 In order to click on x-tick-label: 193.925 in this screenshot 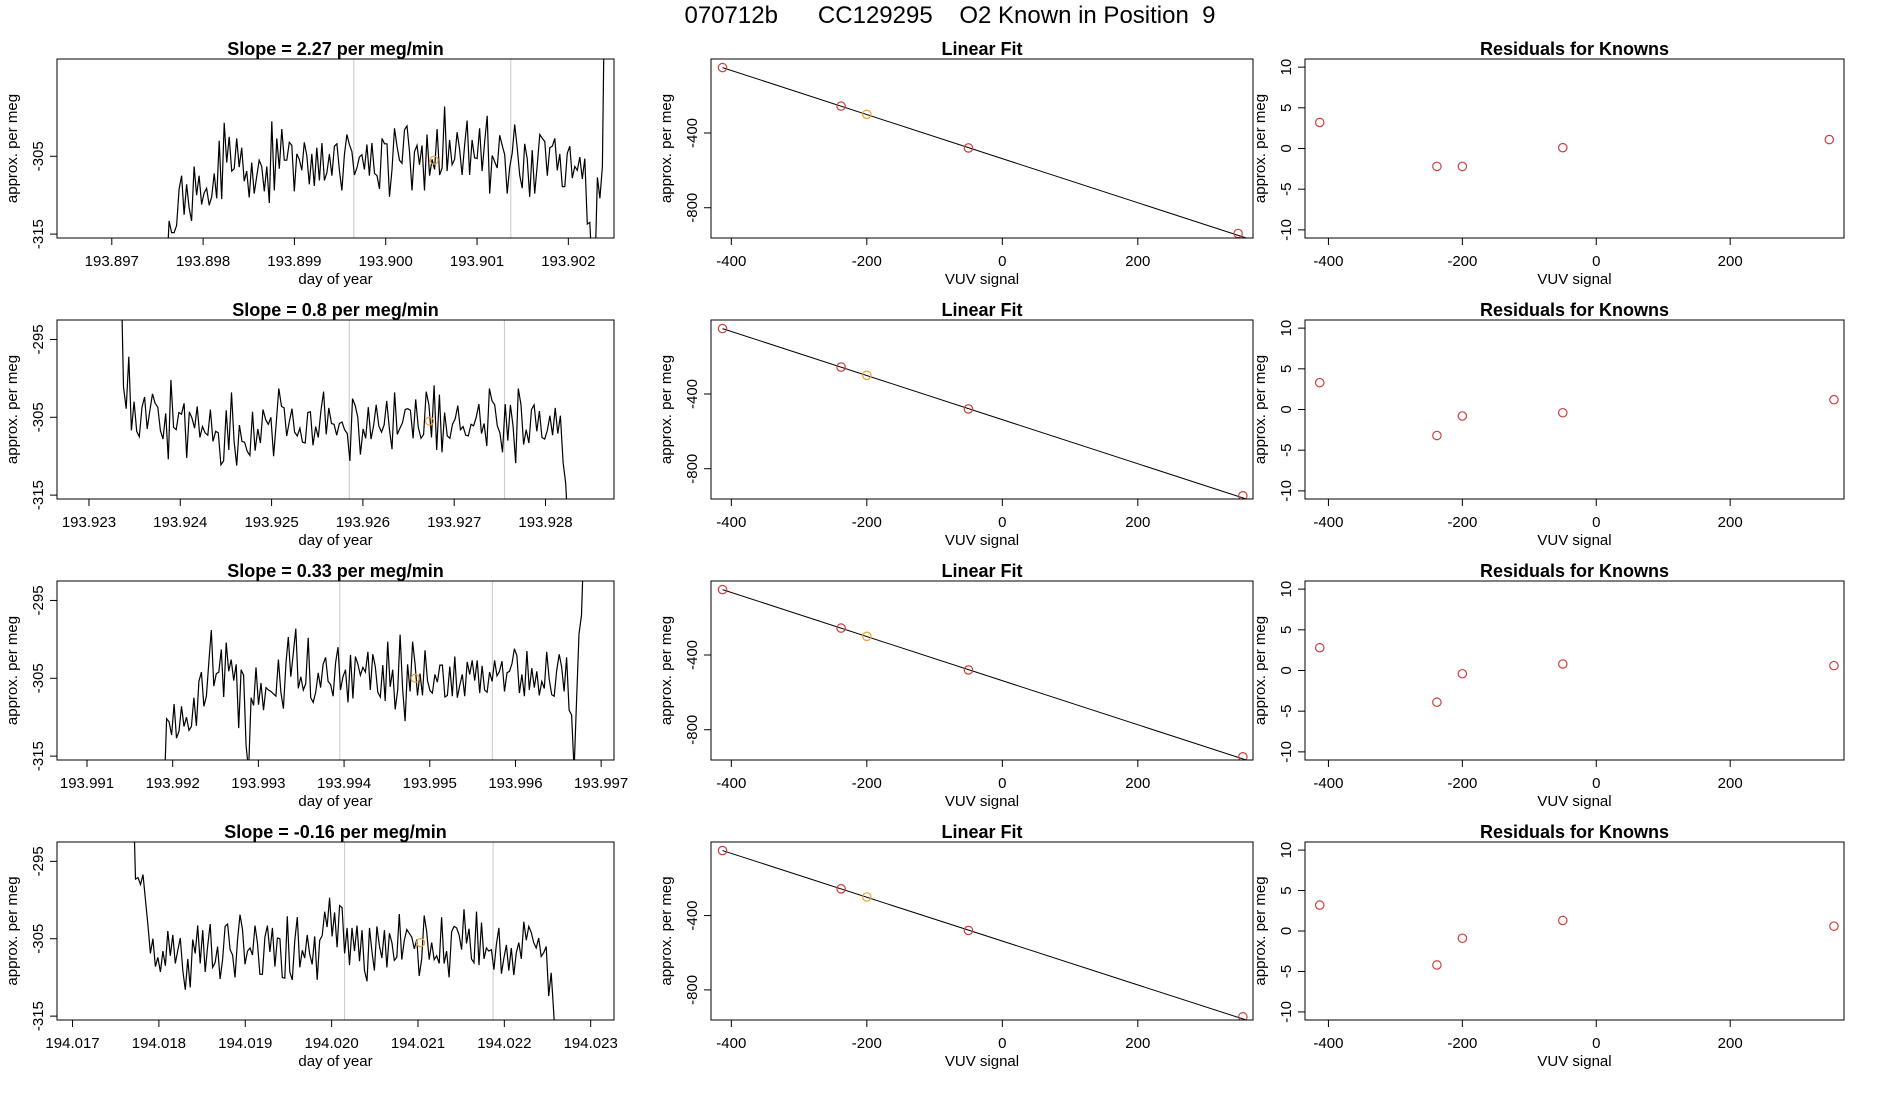, I will do `click(271, 522)`.